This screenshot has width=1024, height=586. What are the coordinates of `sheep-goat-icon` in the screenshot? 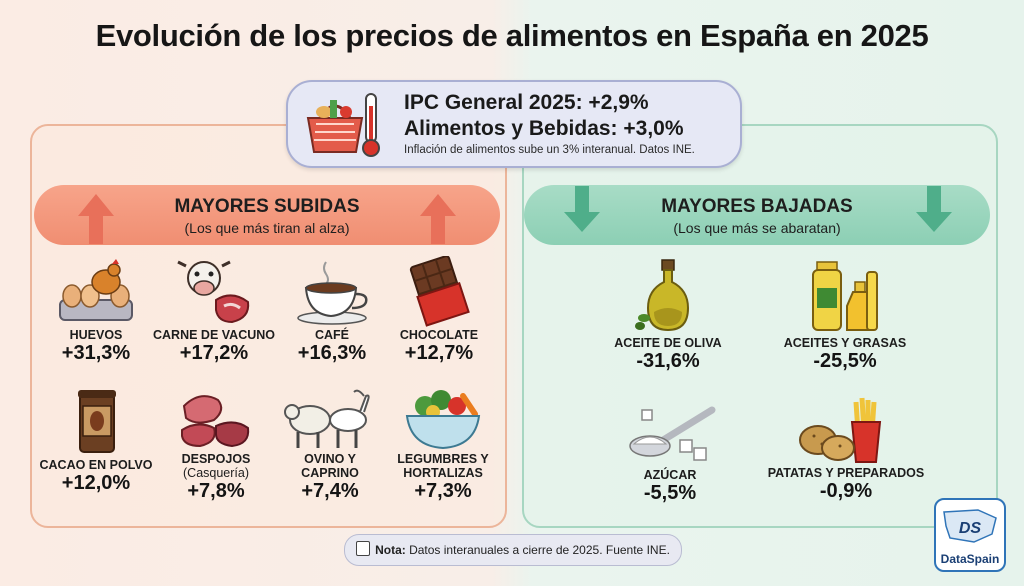 It's located at (327, 418).